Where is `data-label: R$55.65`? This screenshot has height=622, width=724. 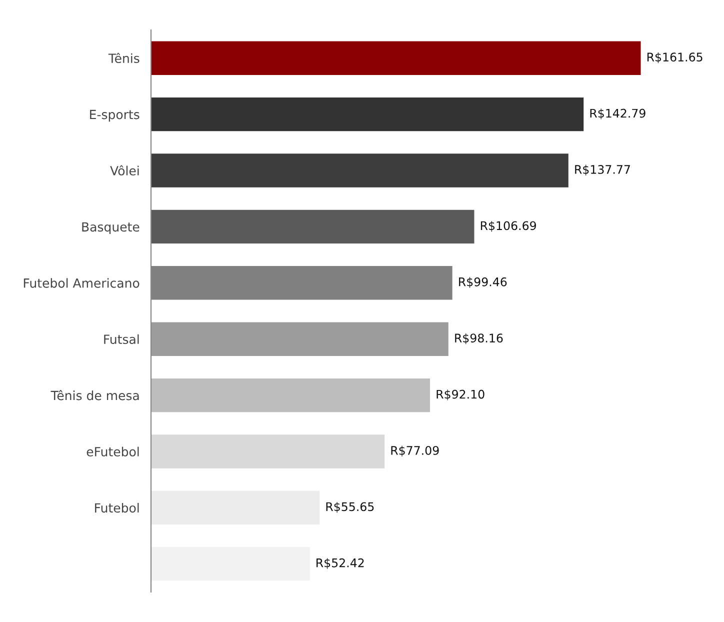
data-label: R$55.65 is located at coordinates (350, 507).